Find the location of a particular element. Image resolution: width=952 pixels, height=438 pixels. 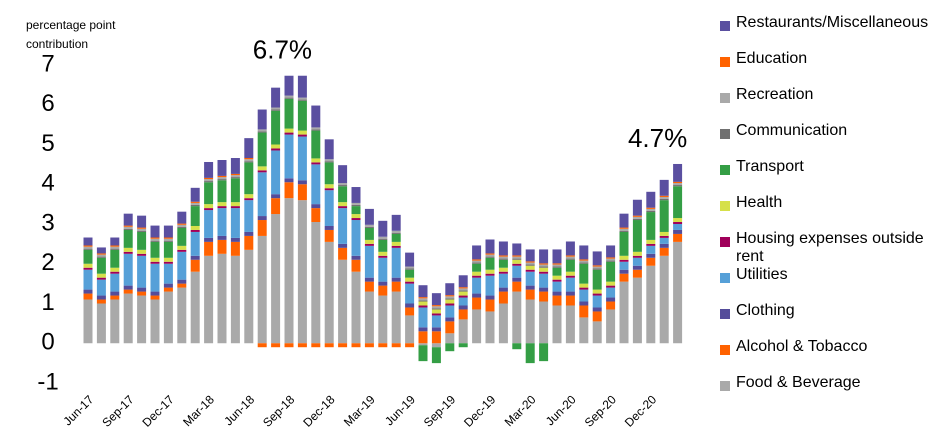

annotation: 4.7% is located at coordinates (657, 138).